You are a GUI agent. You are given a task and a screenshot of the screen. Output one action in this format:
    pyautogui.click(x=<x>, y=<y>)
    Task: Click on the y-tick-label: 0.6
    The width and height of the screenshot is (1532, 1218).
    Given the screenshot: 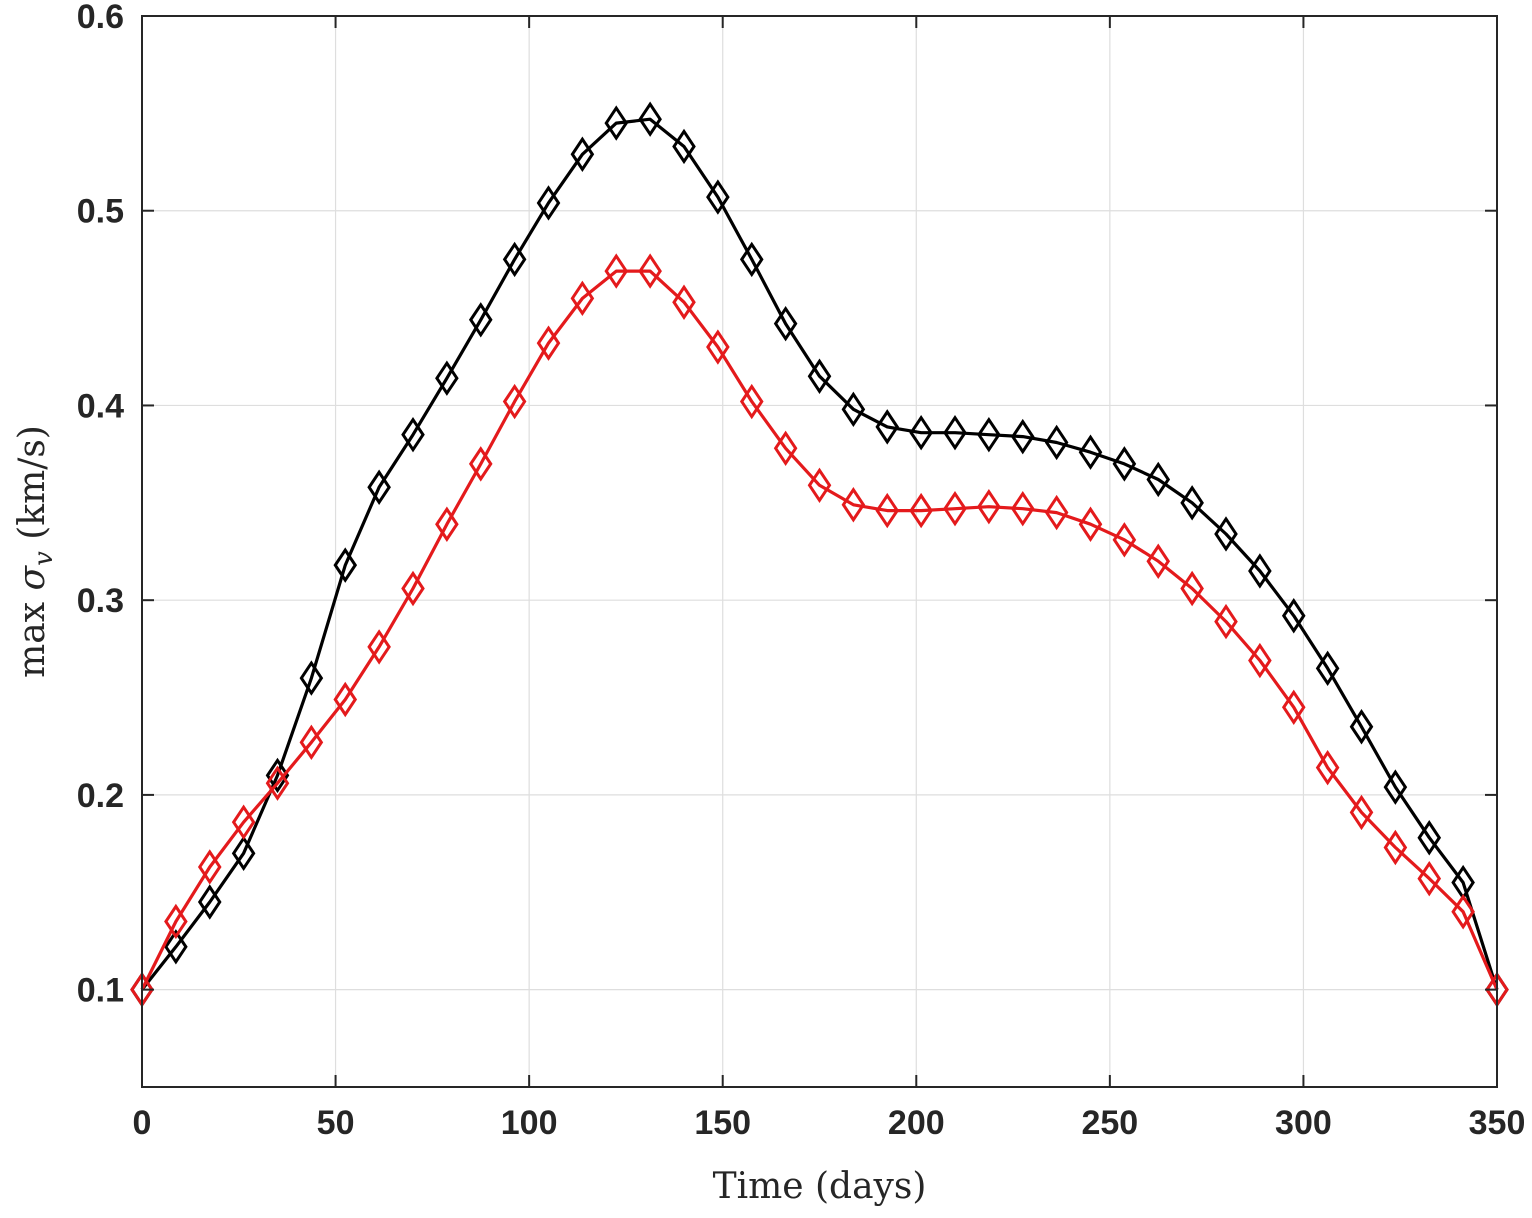 What is the action you would take?
    pyautogui.click(x=100, y=18)
    